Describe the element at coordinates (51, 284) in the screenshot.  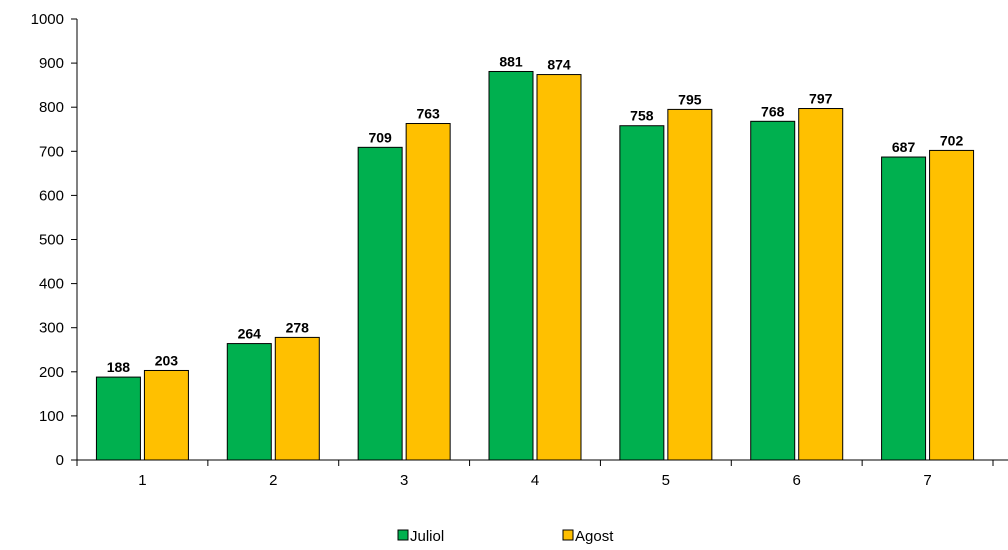
I see `y-tick-label-400: 400` at that location.